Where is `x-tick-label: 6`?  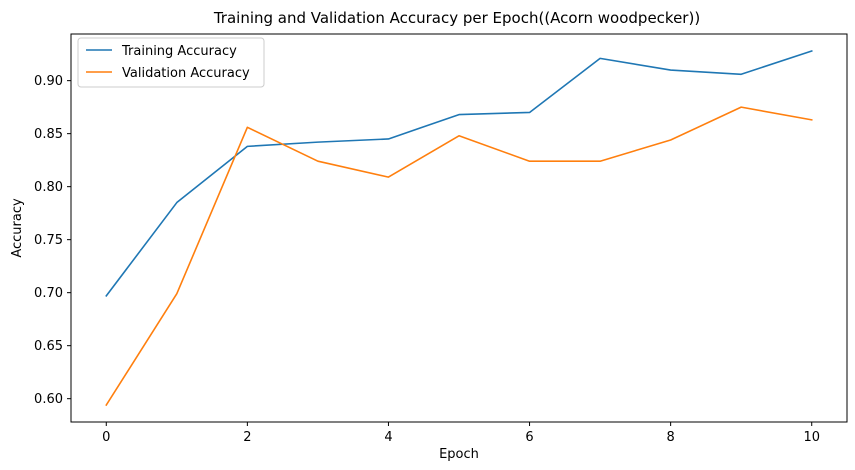
x-tick-label: 6 is located at coordinates (529, 437).